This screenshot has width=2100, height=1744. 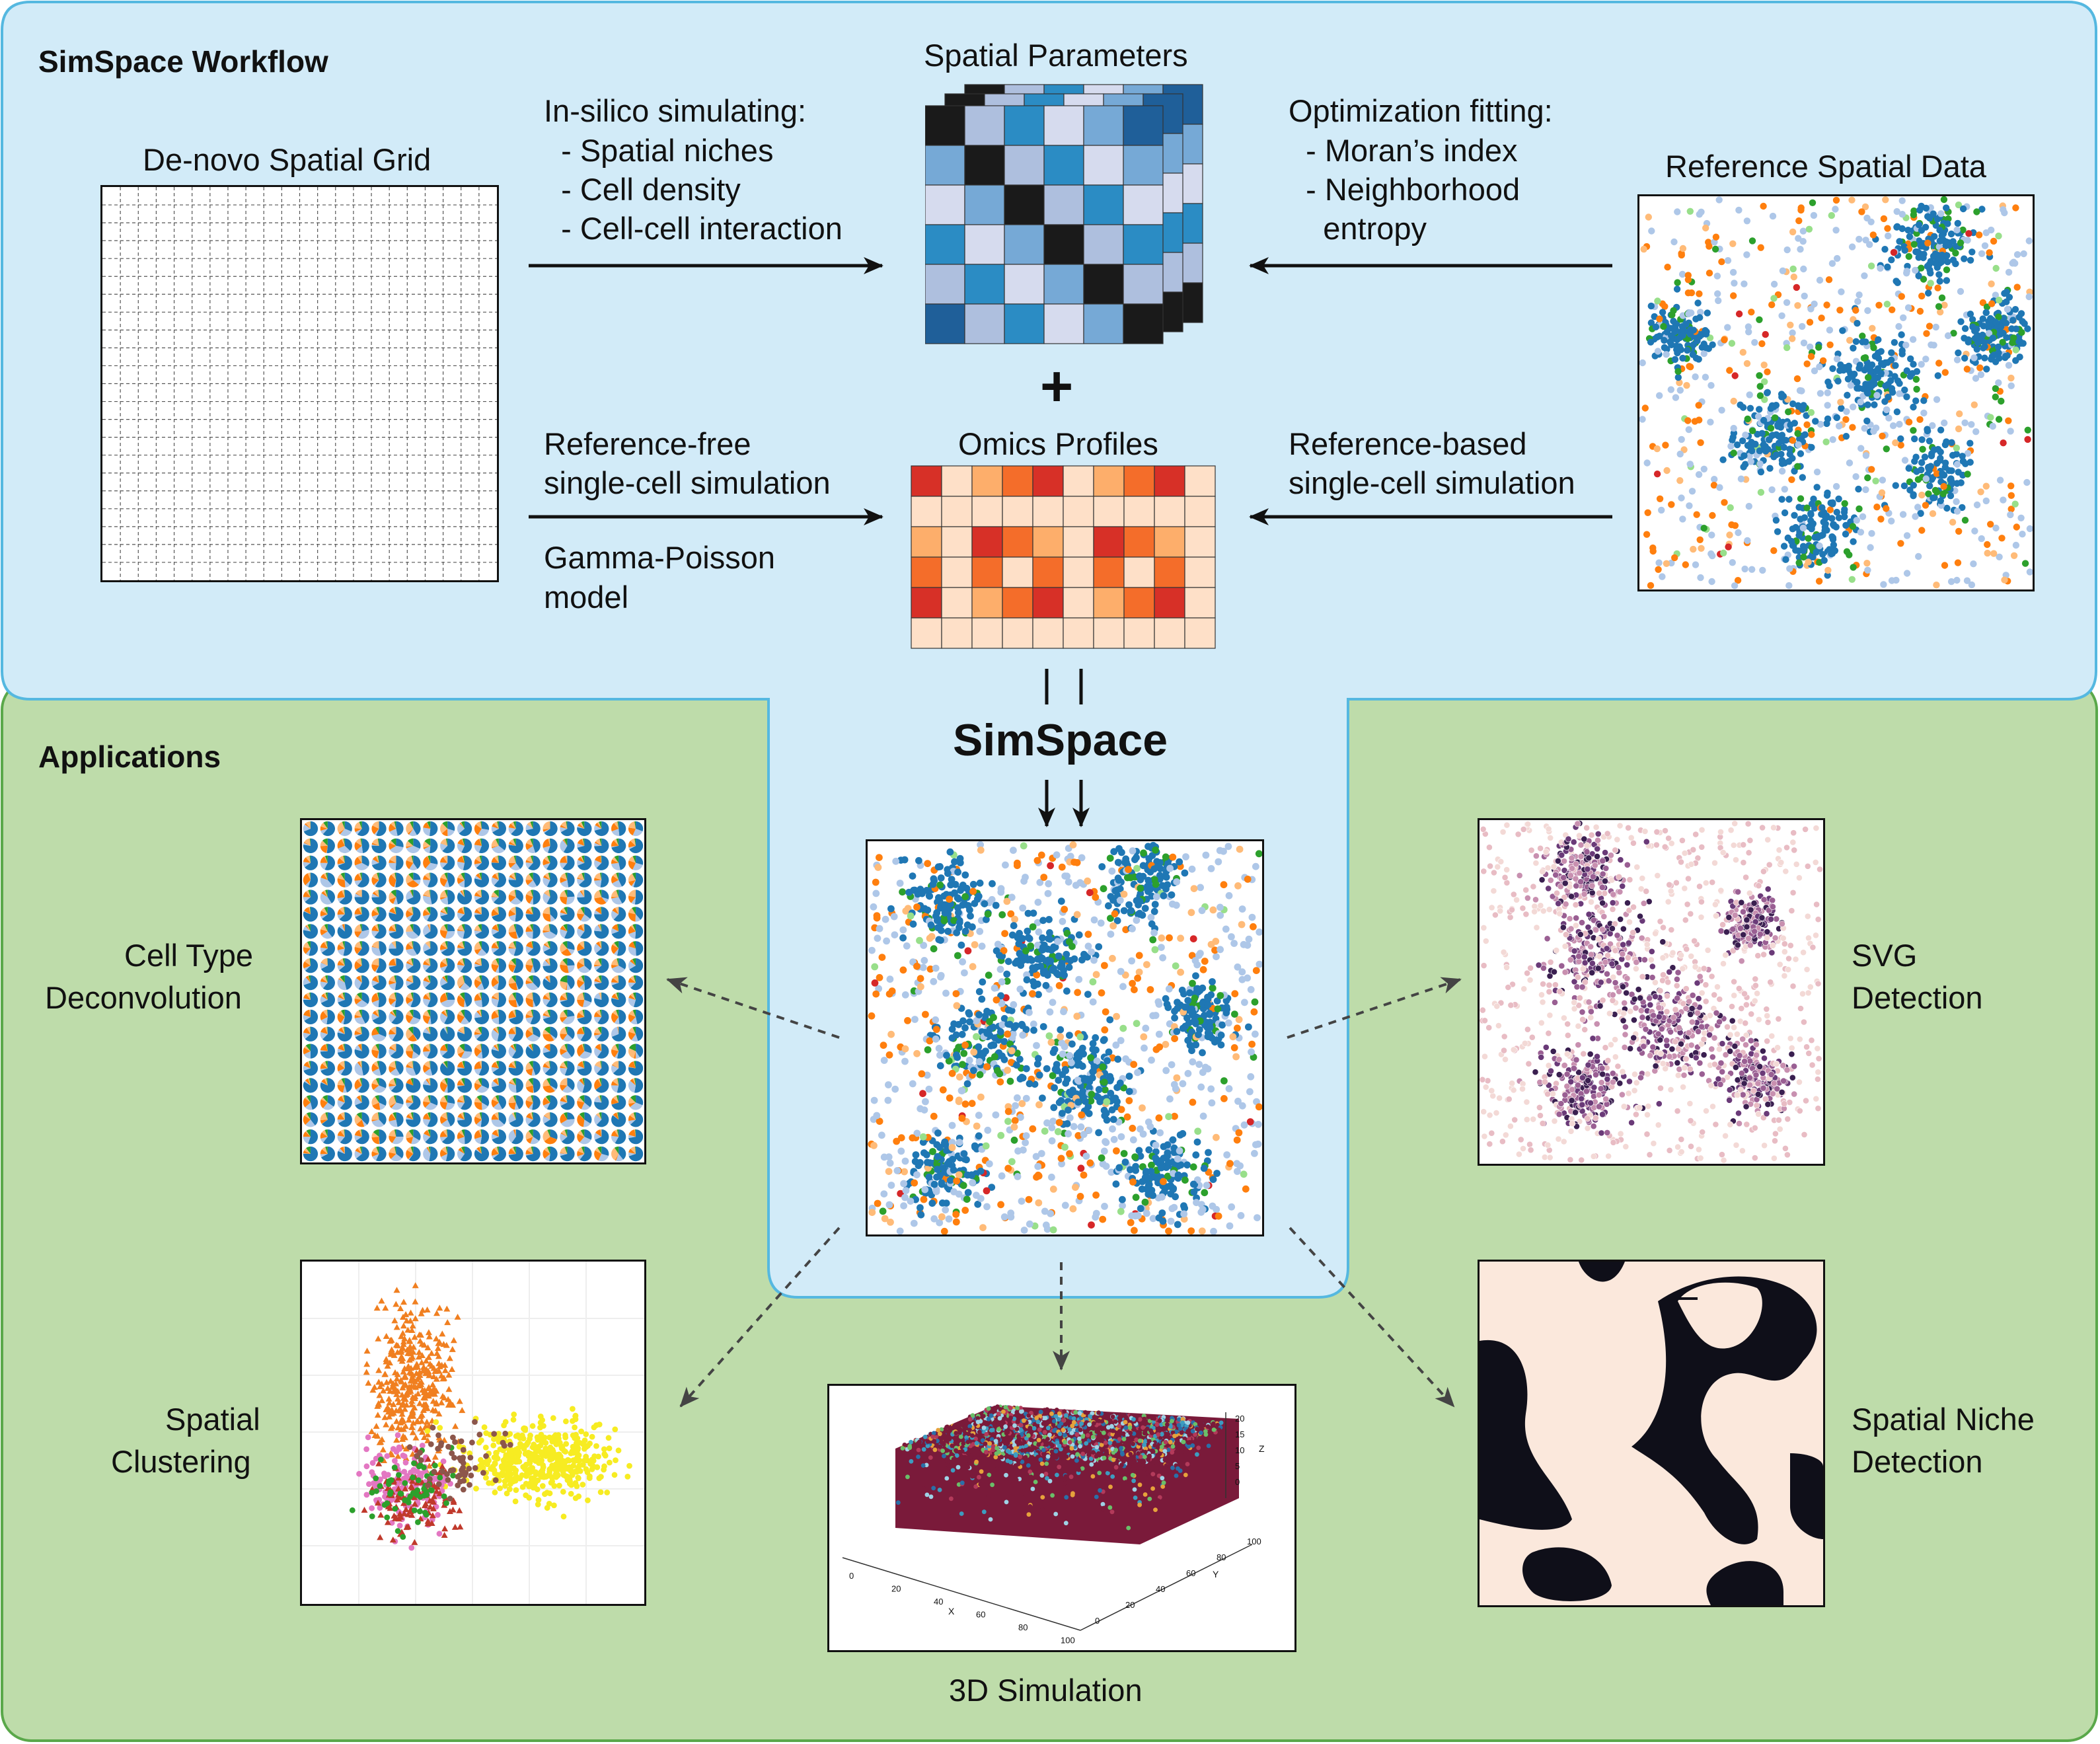 What do you see at coordinates (1143, 244) in the screenshot?
I see `matrix-cell` at bounding box center [1143, 244].